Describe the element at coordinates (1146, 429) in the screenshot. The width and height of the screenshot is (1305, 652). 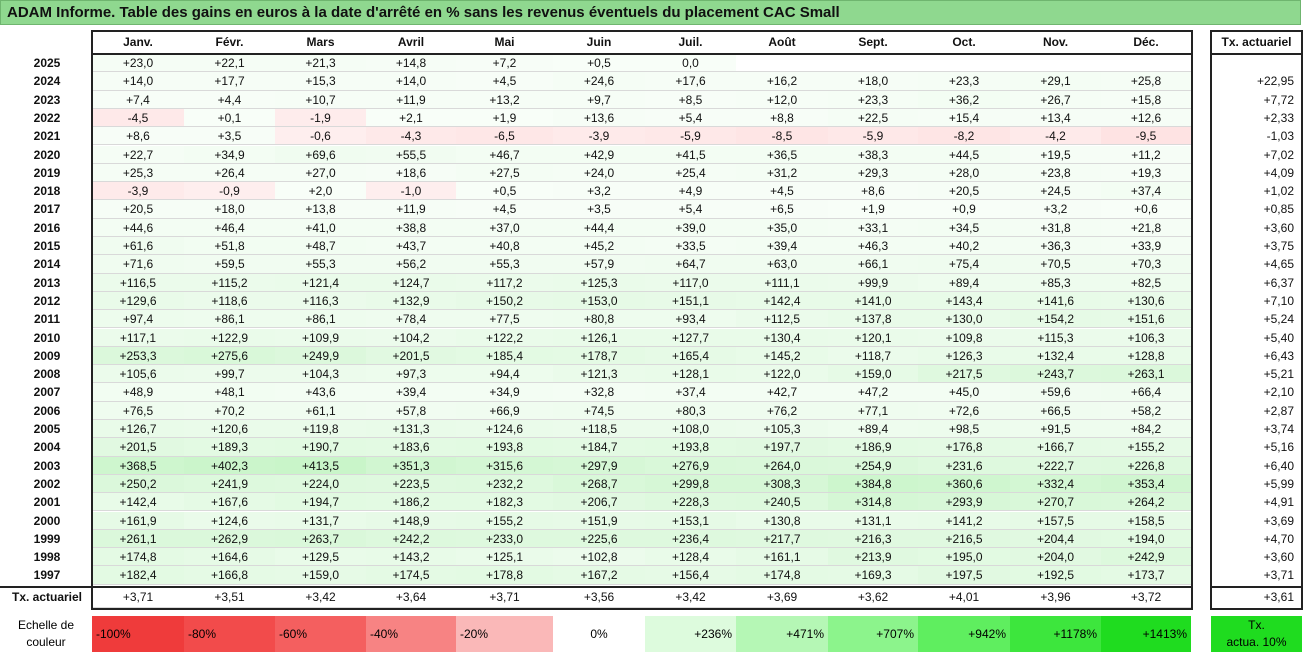
I see `table-cell: +84,2` at that location.